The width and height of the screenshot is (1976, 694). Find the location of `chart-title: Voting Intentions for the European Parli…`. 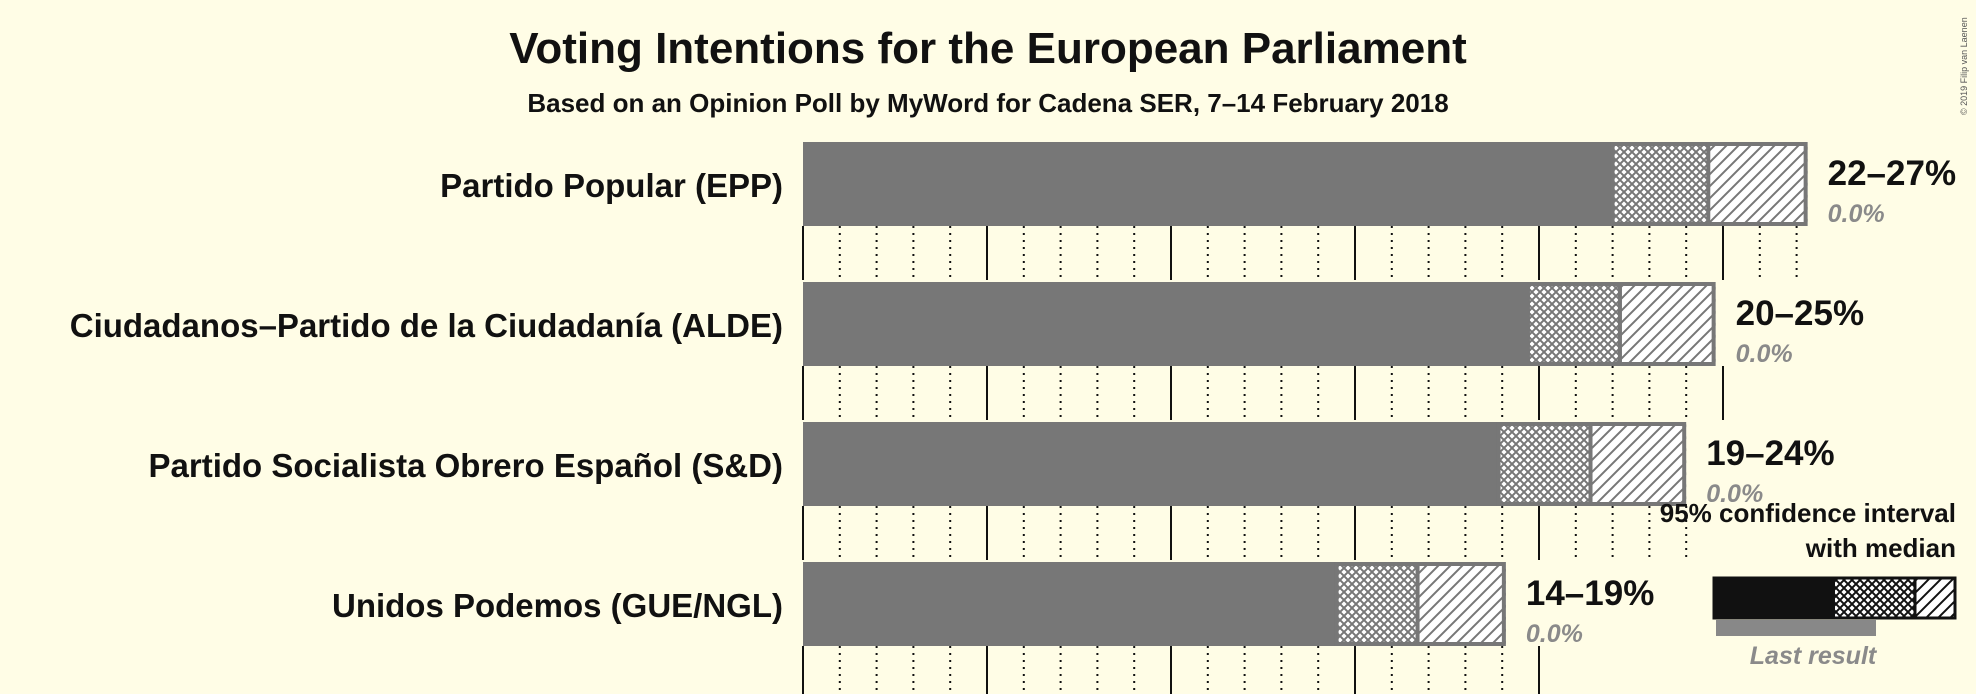

chart-title: Voting Intentions for the European Parli… is located at coordinates (988, 48).